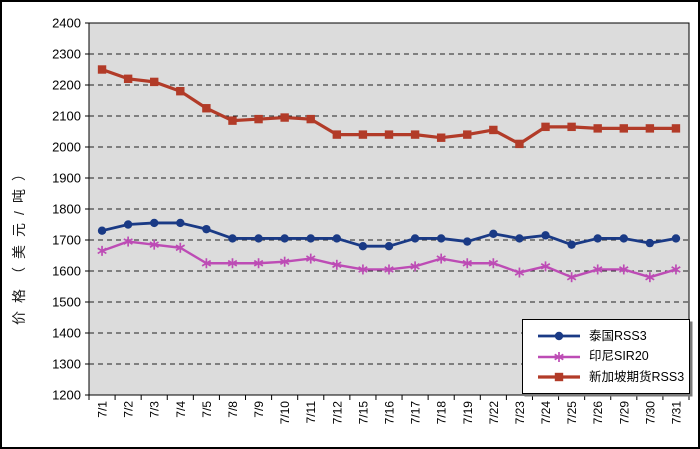 The height and width of the screenshot is (449, 700). I want to click on legend-marker-glyph-thailand-rss3, so click(559, 336).